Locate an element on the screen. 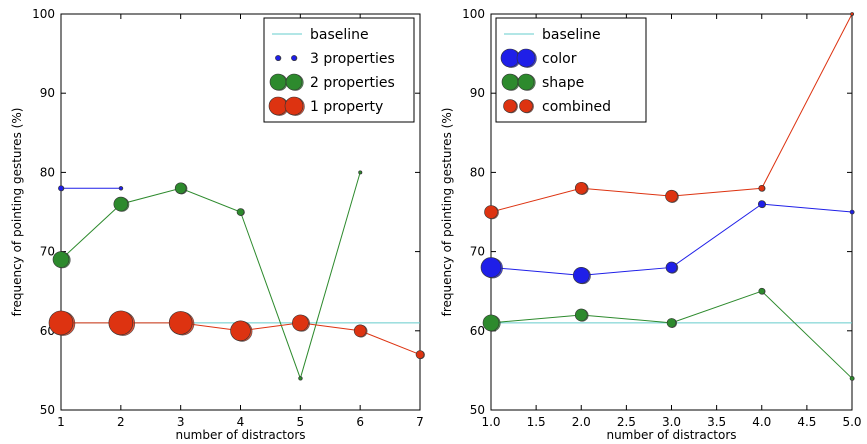  y-tick-label: 70 is located at coordinates (47, 252).